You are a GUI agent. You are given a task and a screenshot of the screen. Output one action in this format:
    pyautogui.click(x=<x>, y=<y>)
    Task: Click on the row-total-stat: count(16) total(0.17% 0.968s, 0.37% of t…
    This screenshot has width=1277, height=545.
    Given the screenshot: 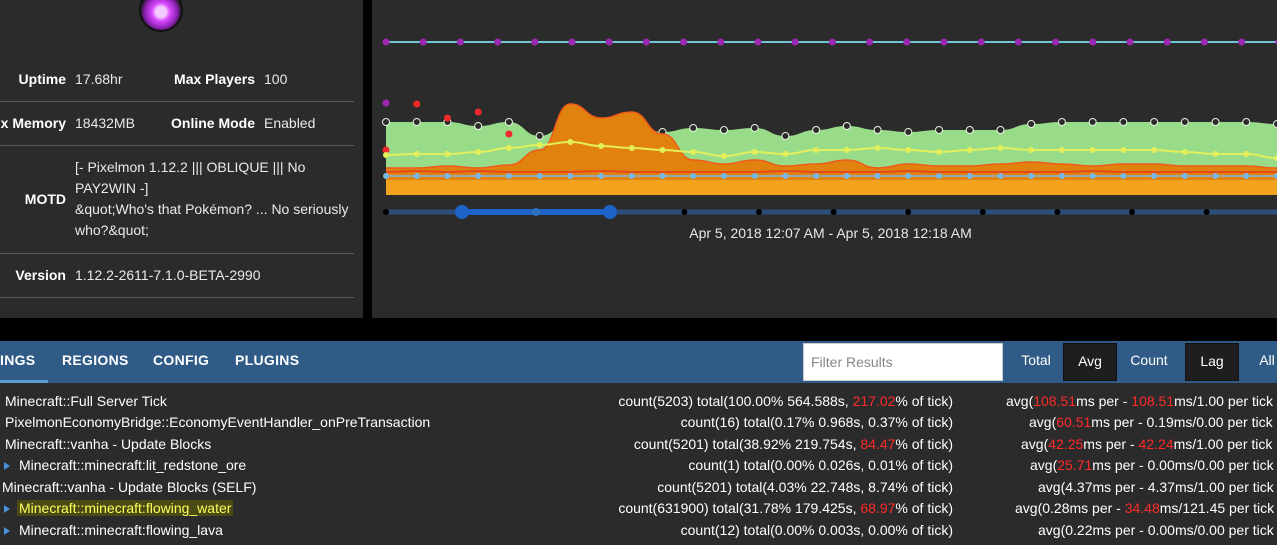 What is the action you would take?
    pyautogui.click(x=817, y=422)
    